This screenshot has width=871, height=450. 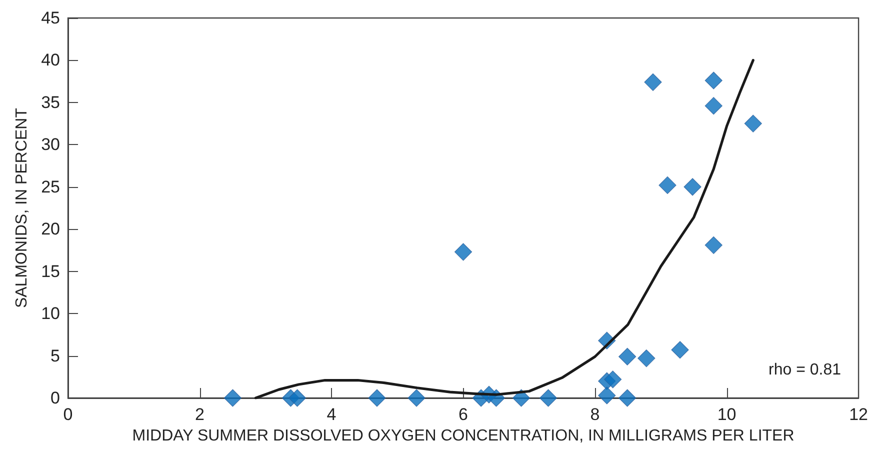 What do you see at coordinates (50, 314) in the screenshot?
I see `y-tick-label: 10` at bounding box center [50, 314].